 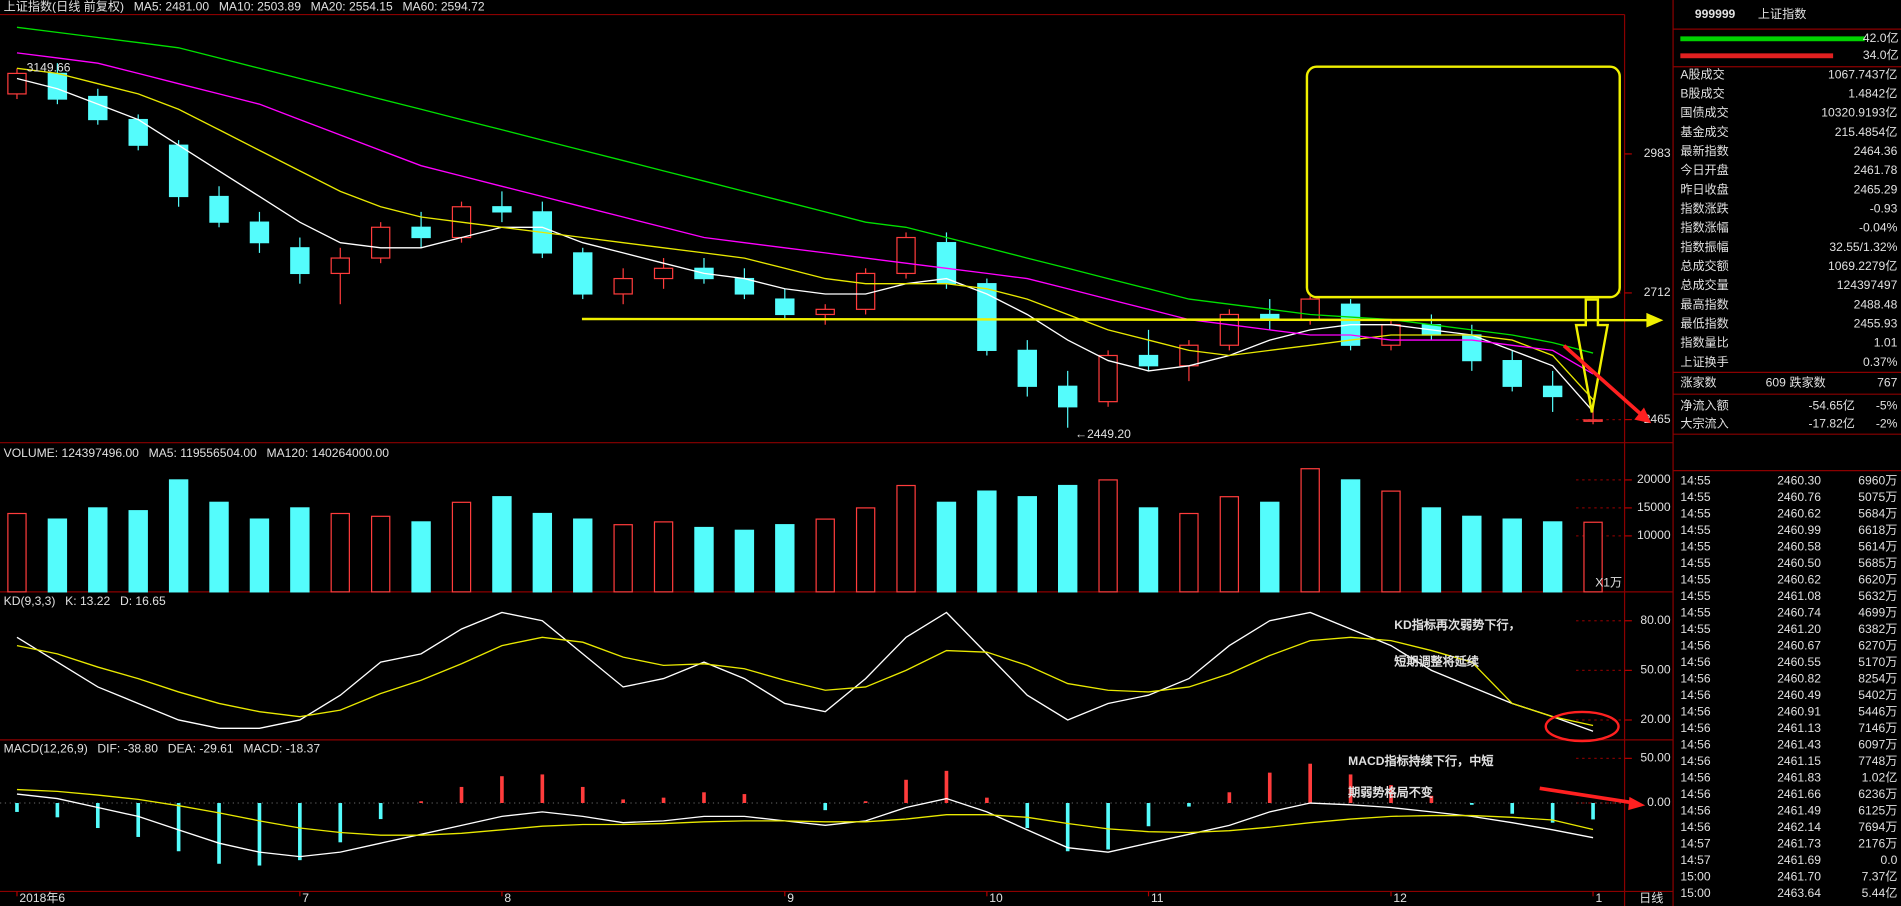 I want to click on tick-price: 2460.62, so click(x=1799, y=514).